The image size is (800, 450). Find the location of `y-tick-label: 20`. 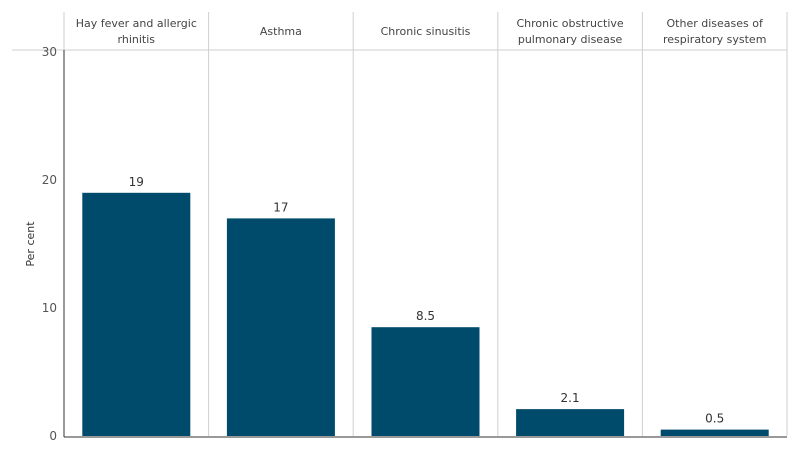

y-tick-label: 20 is located at coordinates (49, 180).